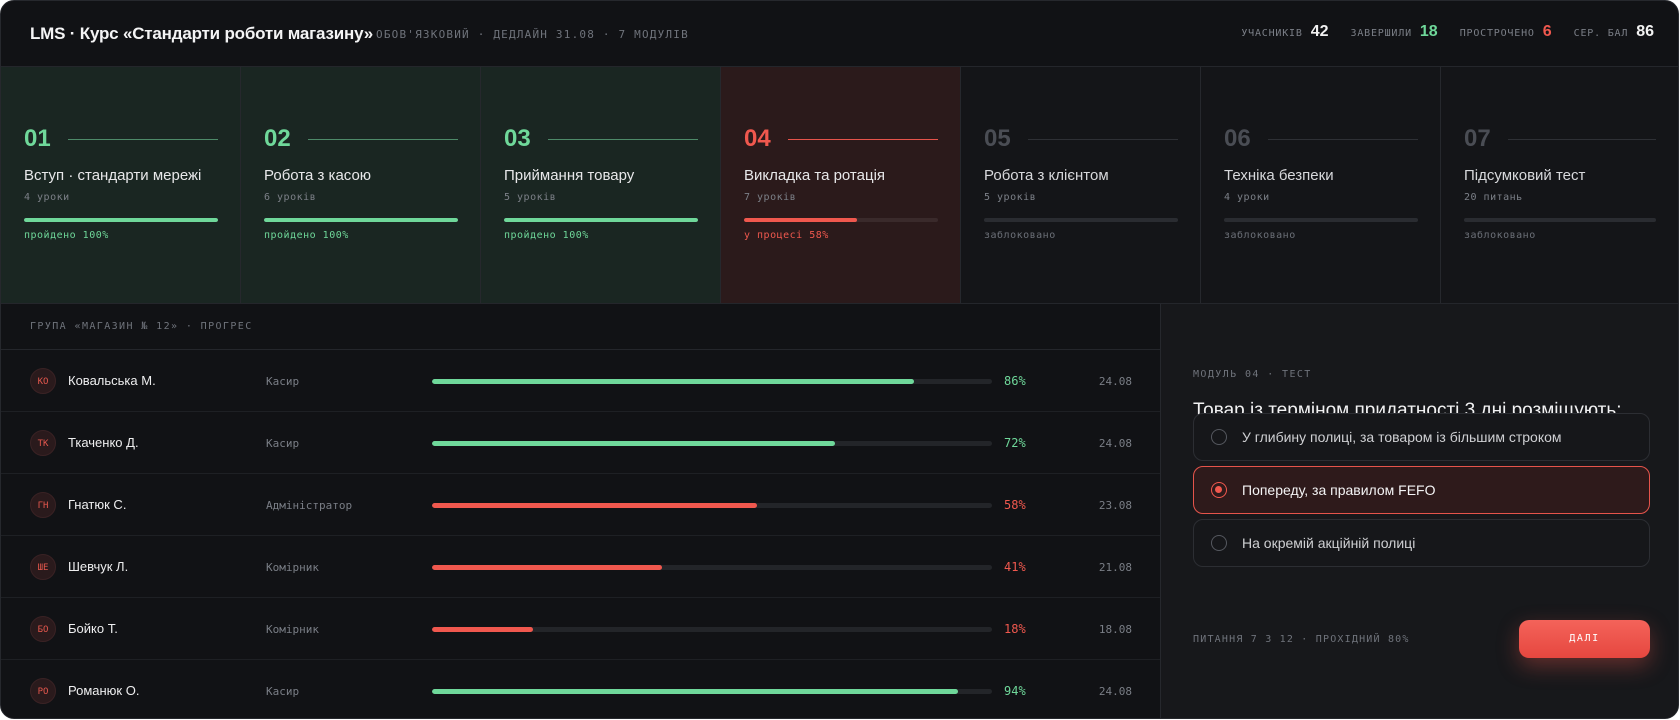 This screenshot has width=1680, height=720. Describe the element at coordinates (202, 33) in the screenshot. I see `course-title: LMS · Курс «Стандарти роботи магазину»` at that location.